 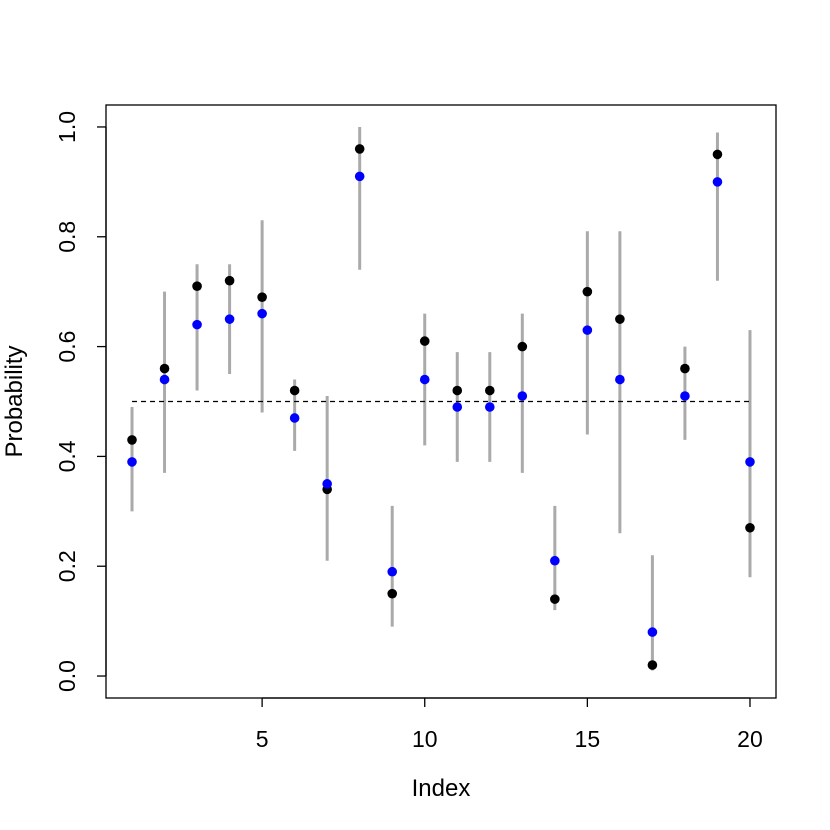 What do you see at coordinates (67, 456) in the screenshot?
I see `y-tick-label: 0.4` at bounding box center [67, 456].